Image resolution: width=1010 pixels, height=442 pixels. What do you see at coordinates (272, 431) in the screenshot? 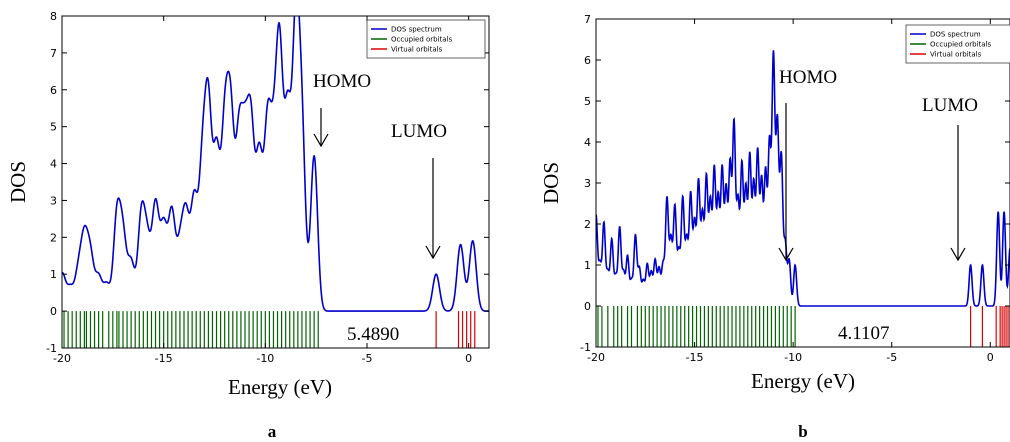
I see `panel-label: a` at bounding box center [272, 431].